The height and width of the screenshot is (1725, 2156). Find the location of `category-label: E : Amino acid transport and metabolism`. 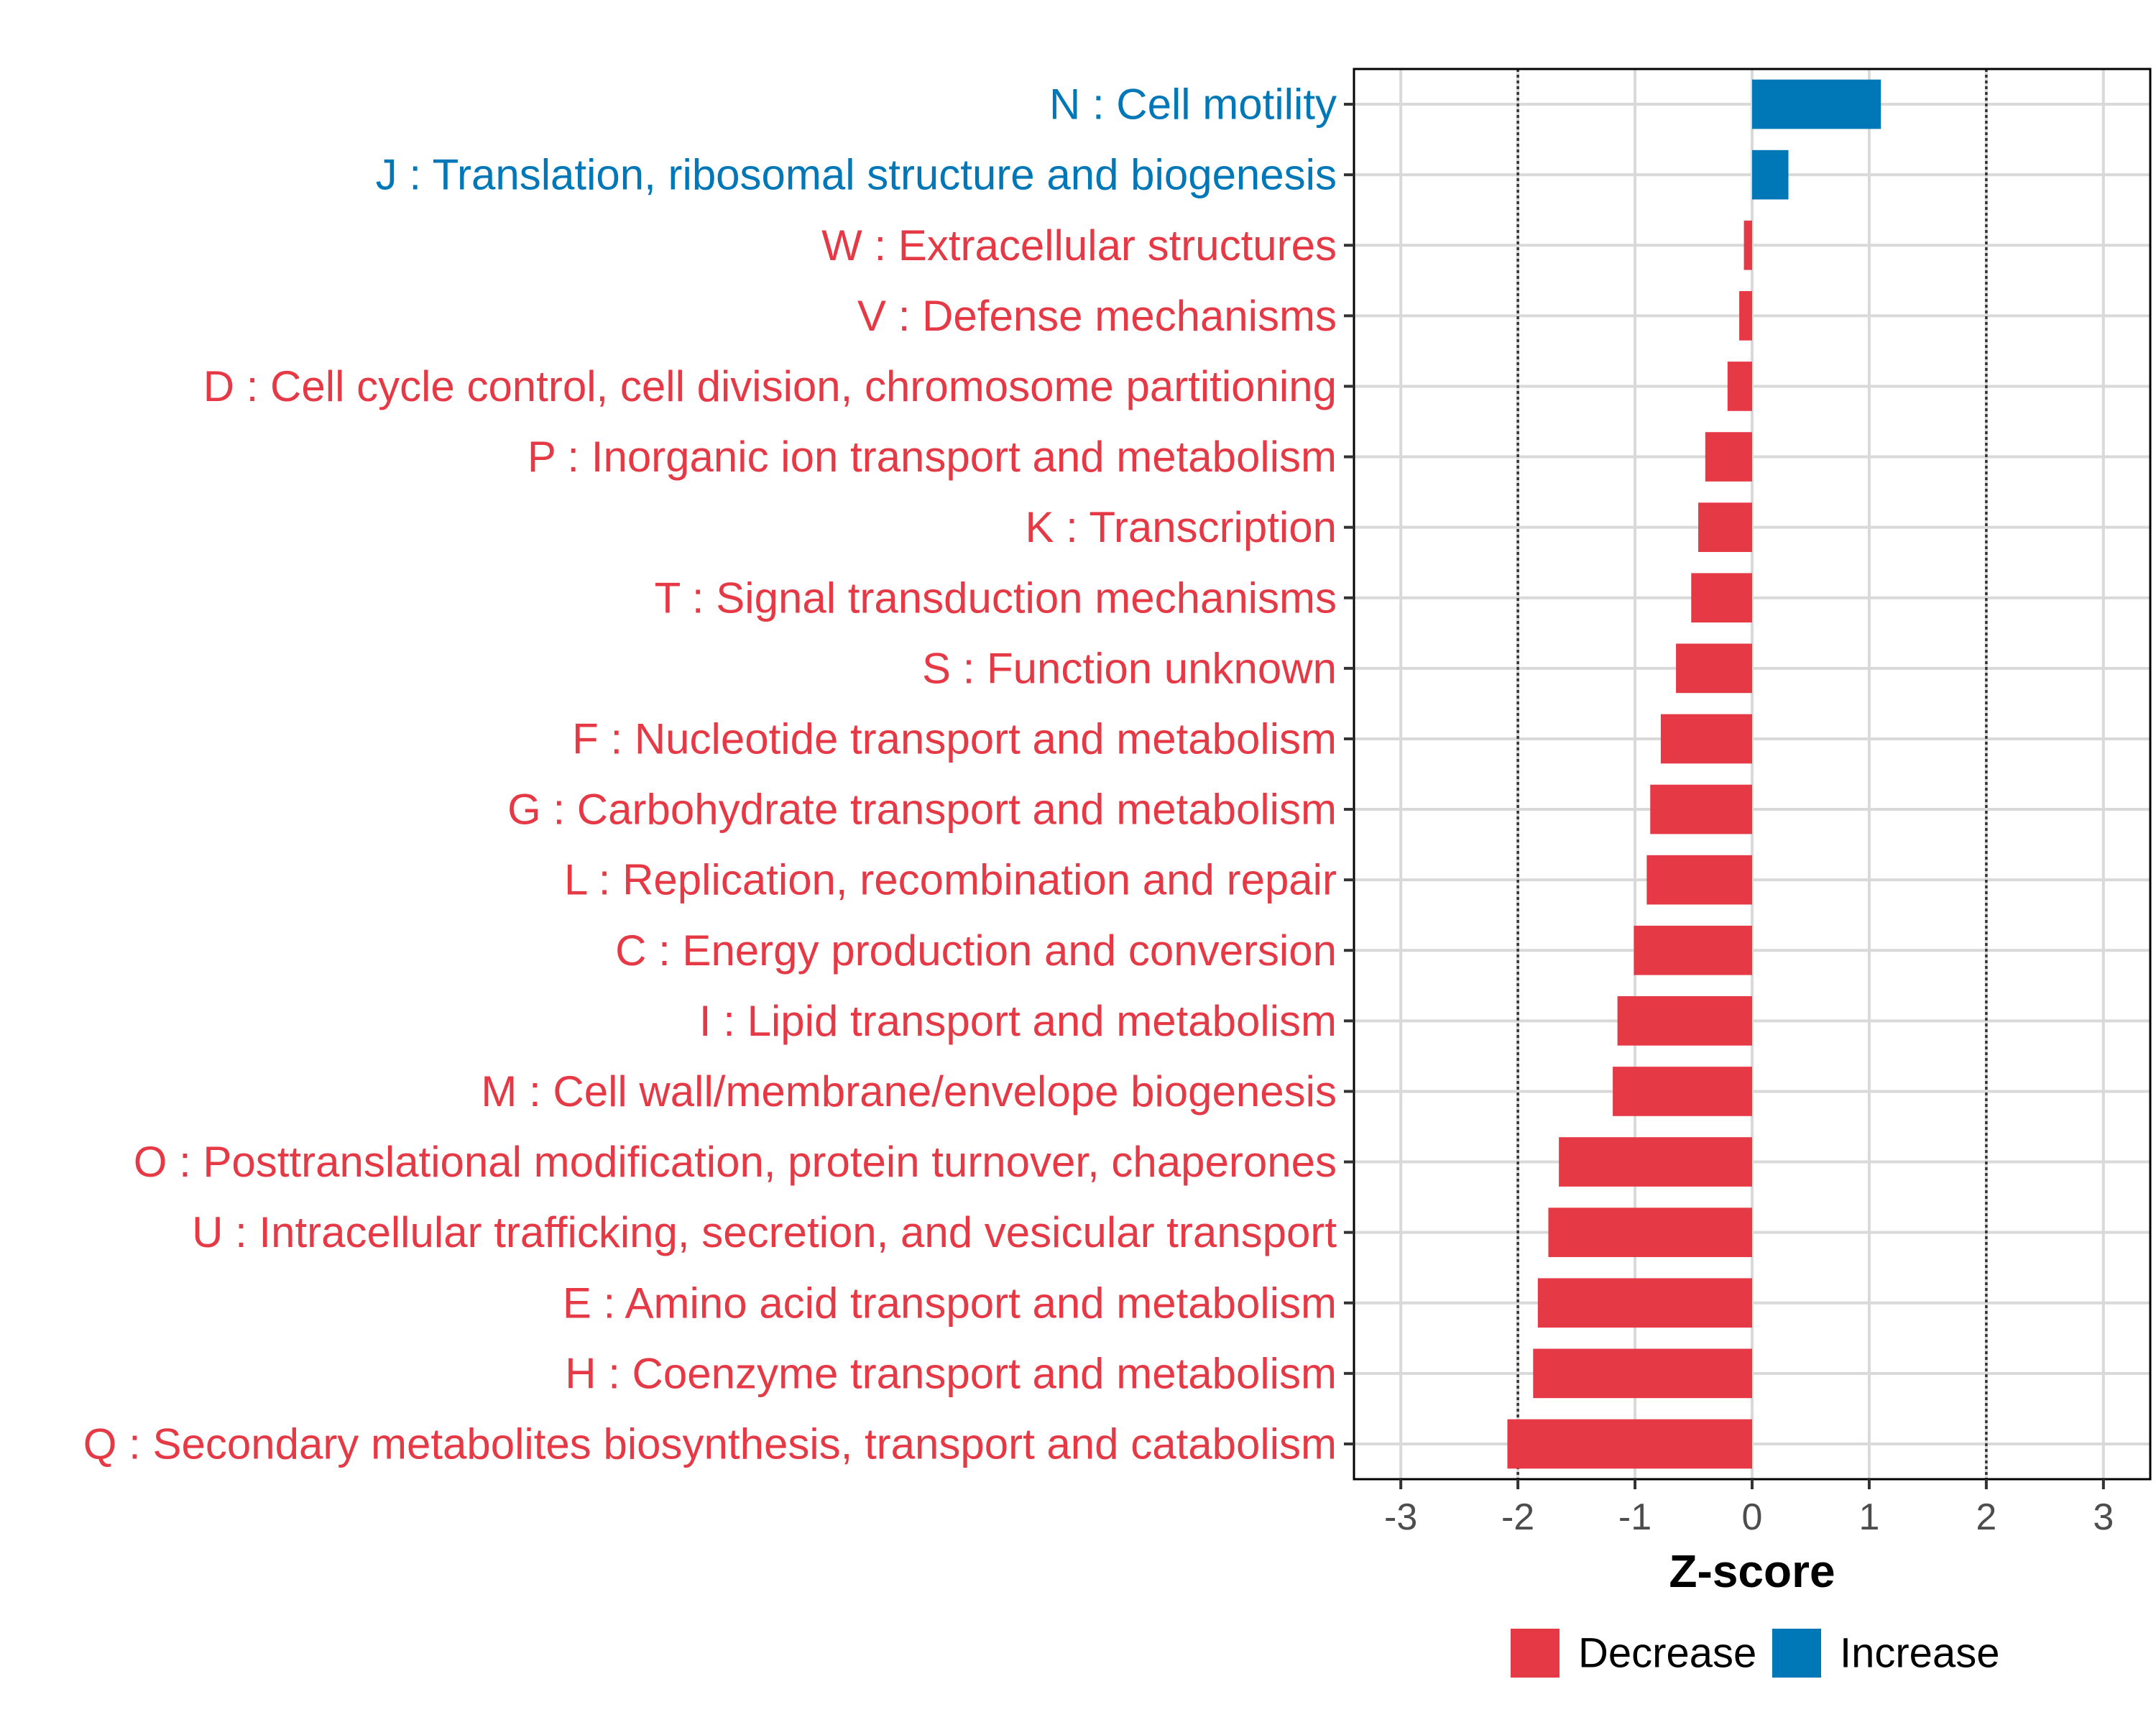

category-label: E : Amino acid transport and metabolism is located at coordinates (950, 1303).